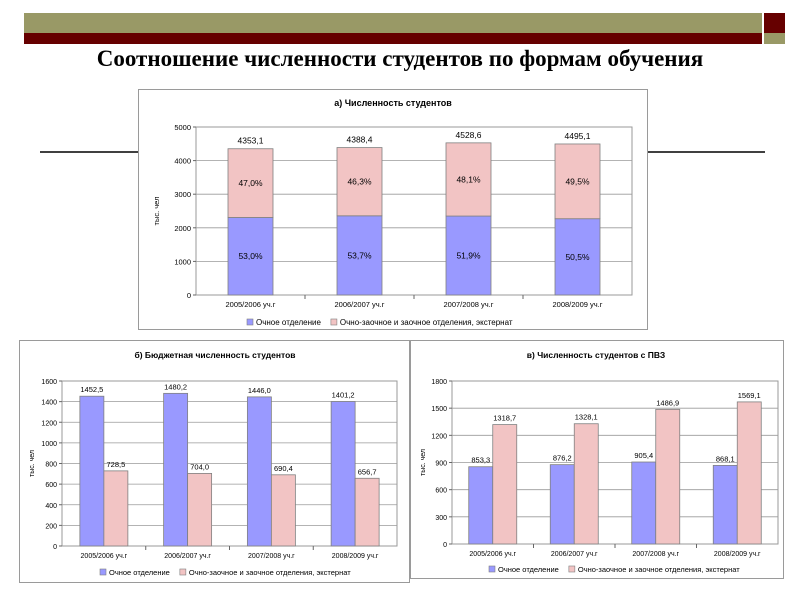 This screenshot has height=600, width=800. Describe the element at coordinates (774, 38) in the screenshot. I see `header-corner-square-bottom` at that location.